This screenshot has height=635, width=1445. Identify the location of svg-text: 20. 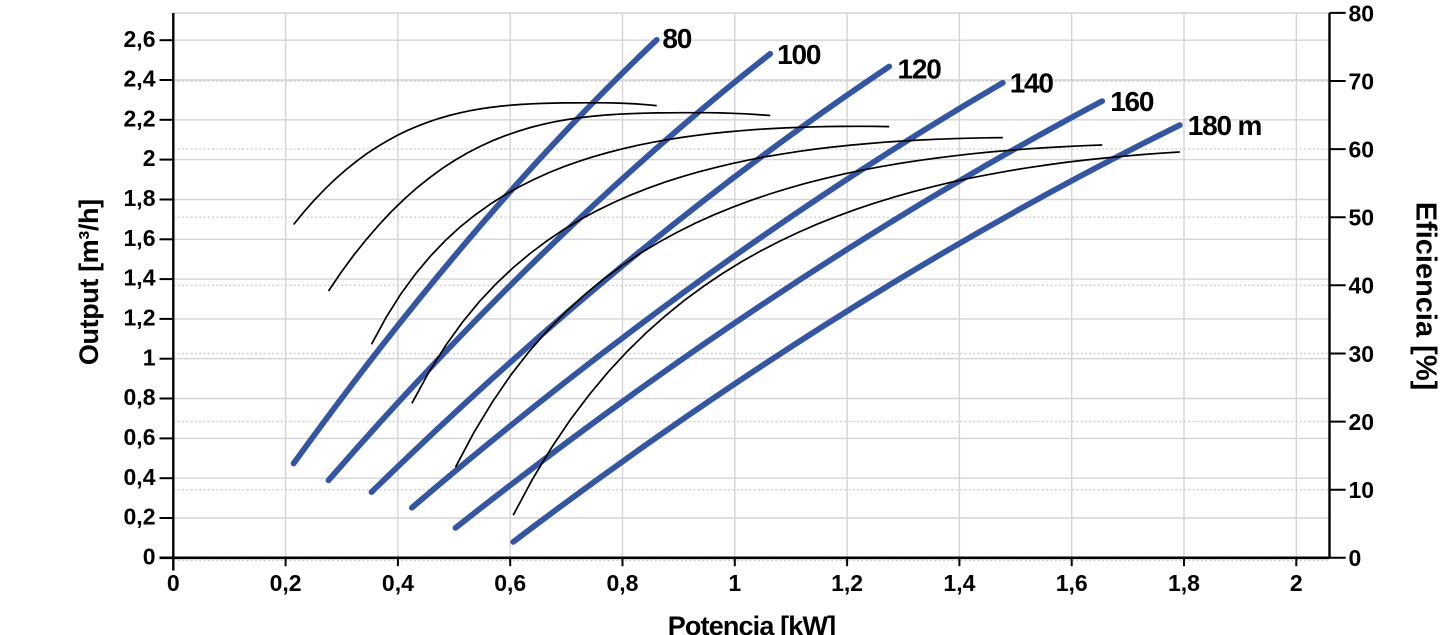
(1362, 422).